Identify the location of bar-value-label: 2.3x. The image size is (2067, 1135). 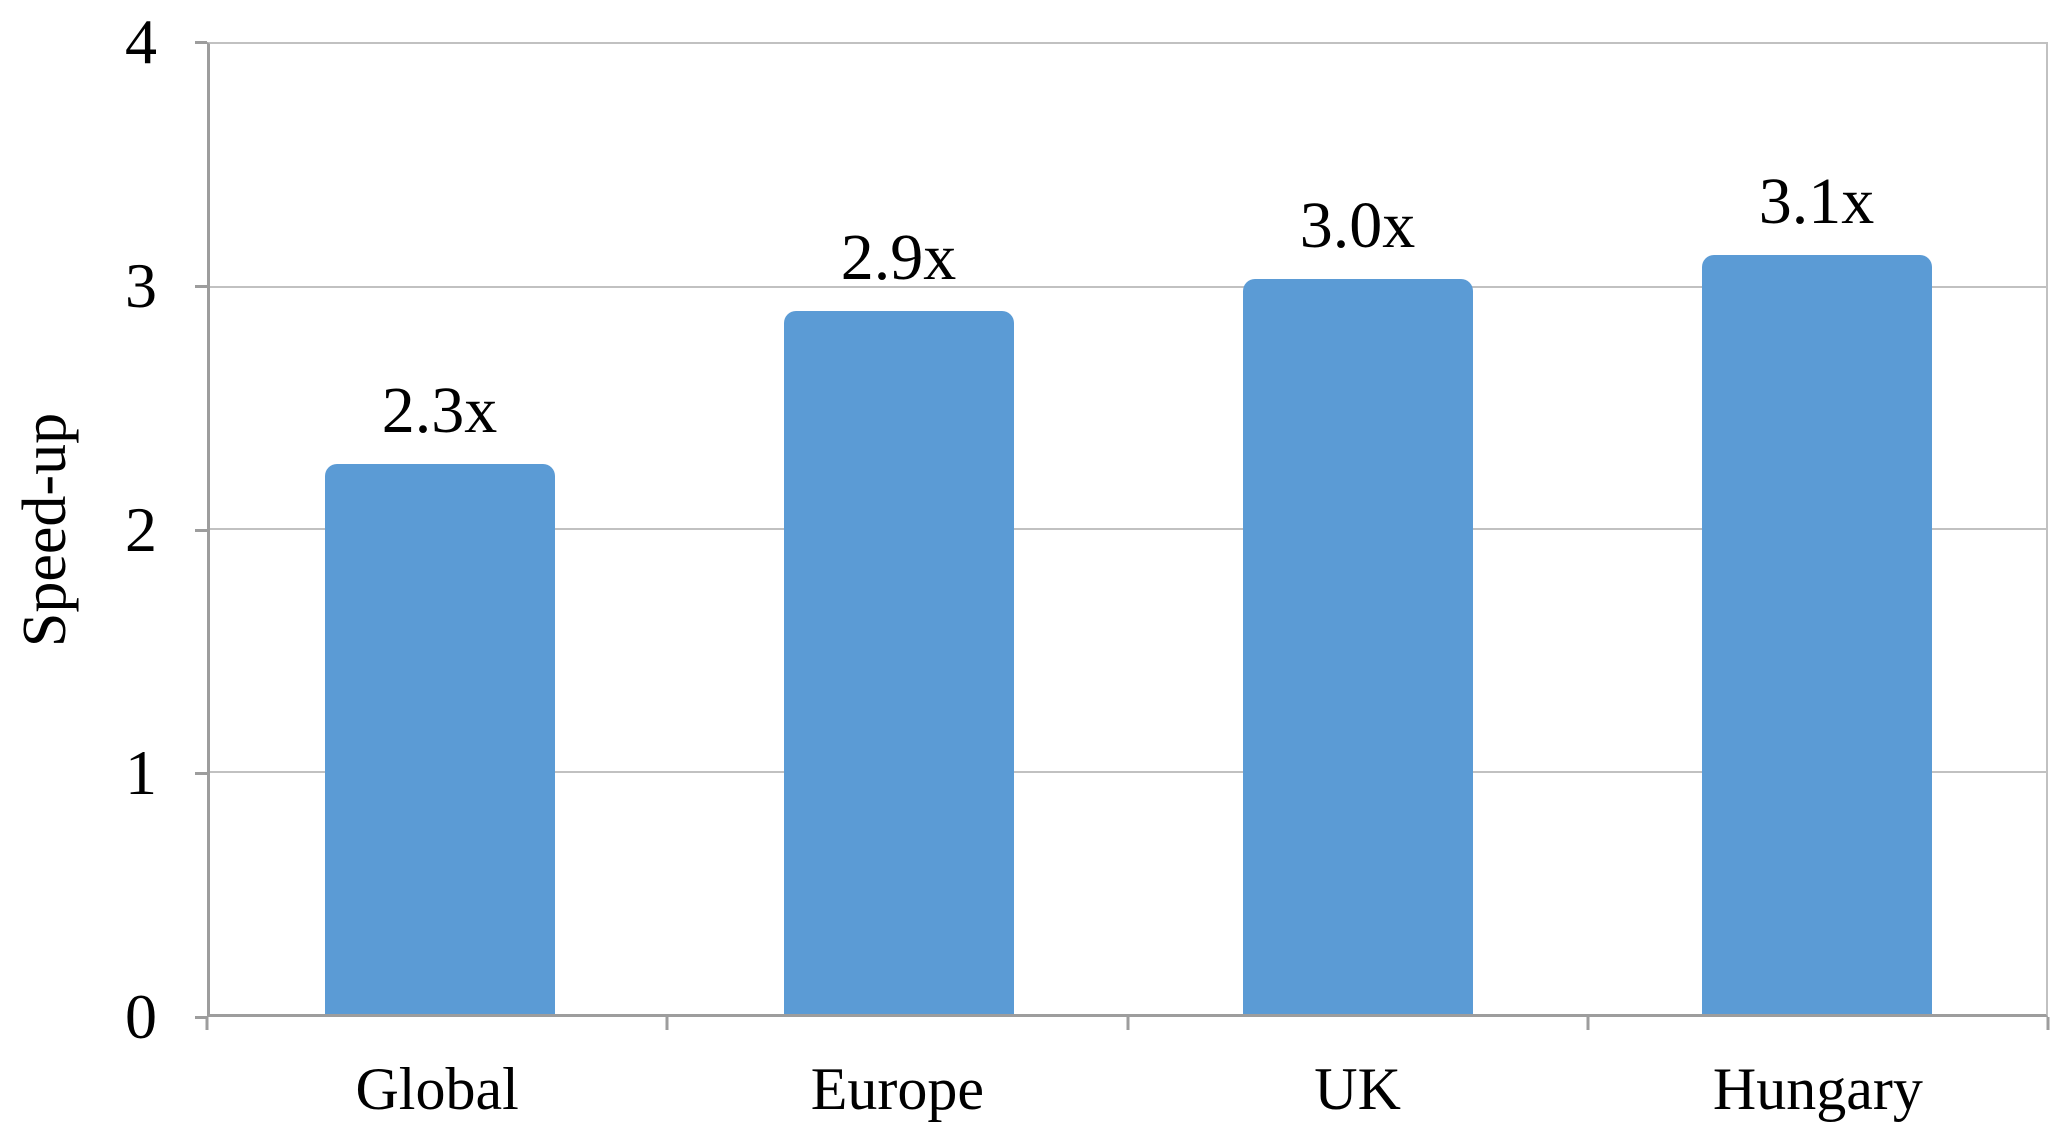
(439, 410).